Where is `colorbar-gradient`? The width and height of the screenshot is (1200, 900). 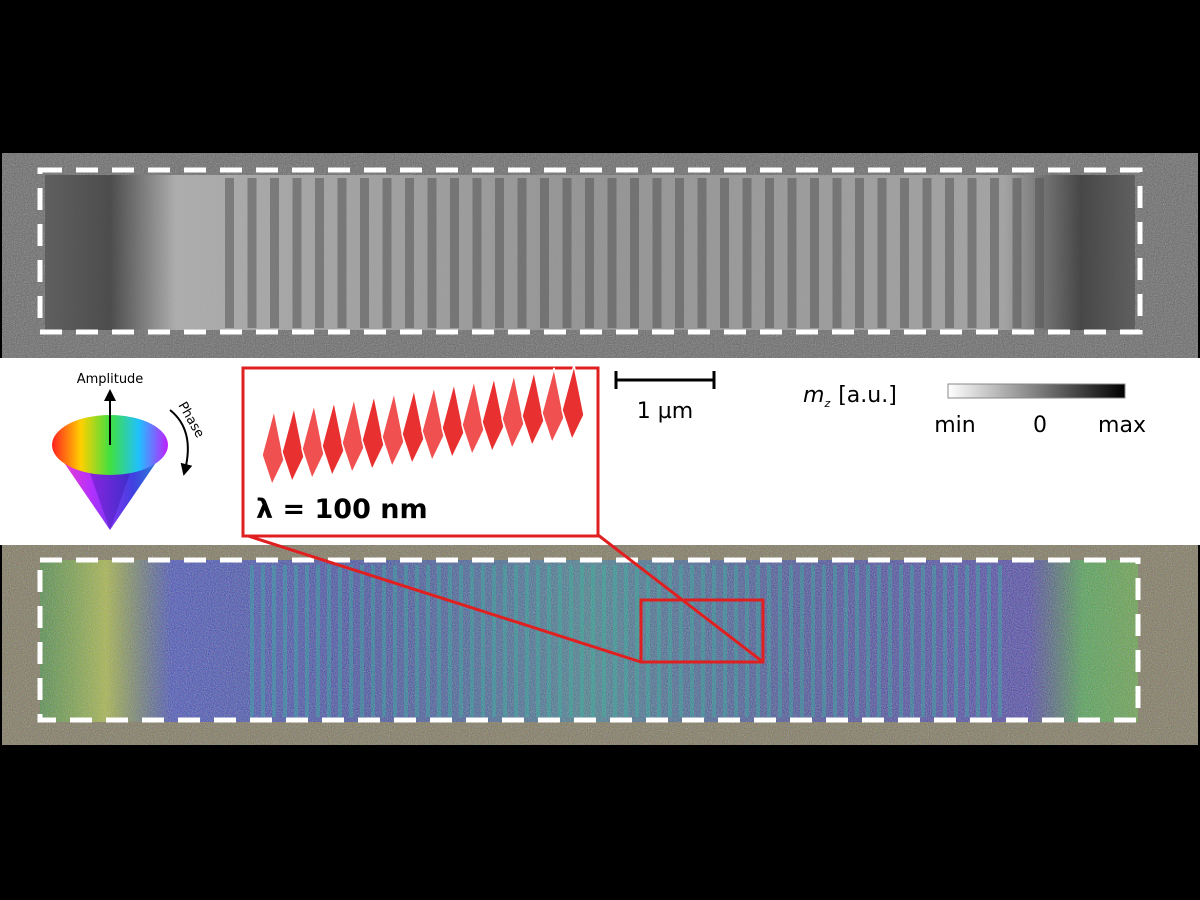 colorbar-gradient is located at coordinates (1036, 391).